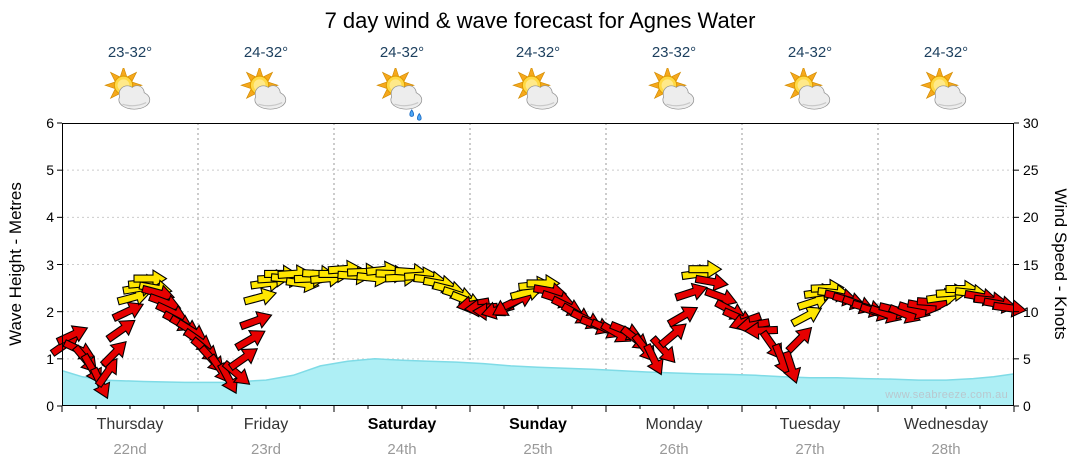 The height and width of the screenshot is (475, 1080). Describe the element at coordinates (1031, 123) in the screenshot. I see `y-axis-tick-label-right: 30` at that location.